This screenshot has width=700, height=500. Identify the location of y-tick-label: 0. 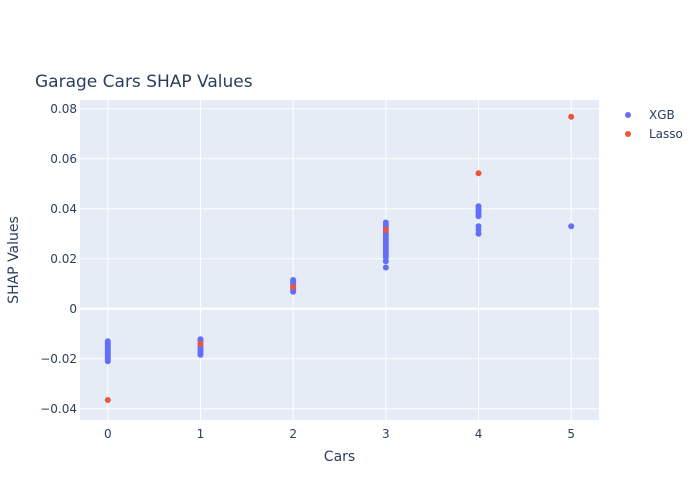
(73, 309).